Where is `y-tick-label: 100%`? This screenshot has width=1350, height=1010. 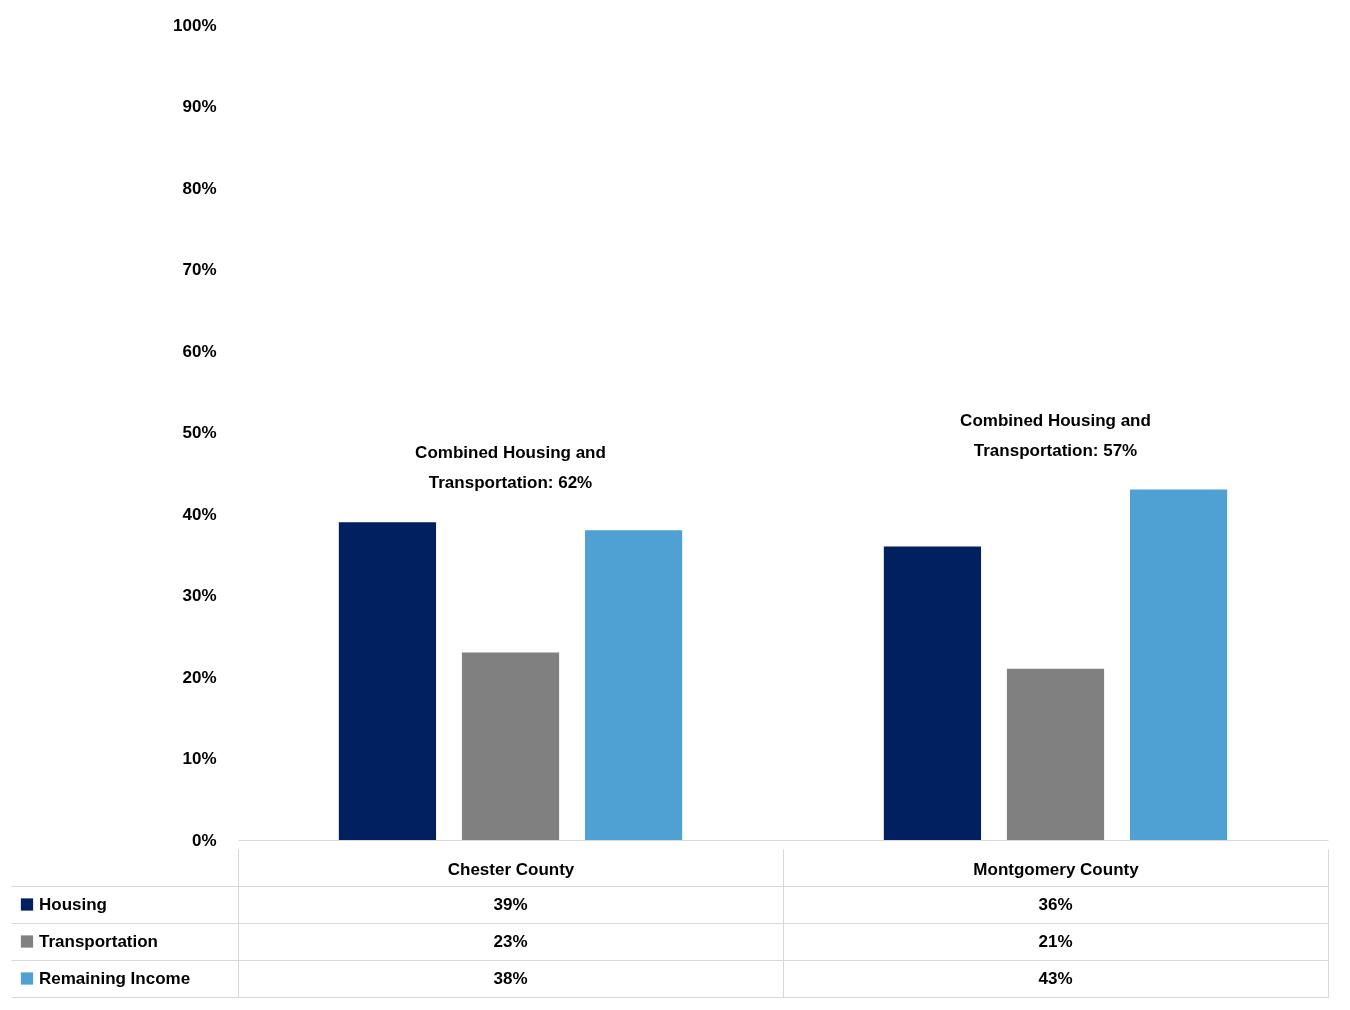 y-tick-label: 100% is located at coordinates (195, 25).